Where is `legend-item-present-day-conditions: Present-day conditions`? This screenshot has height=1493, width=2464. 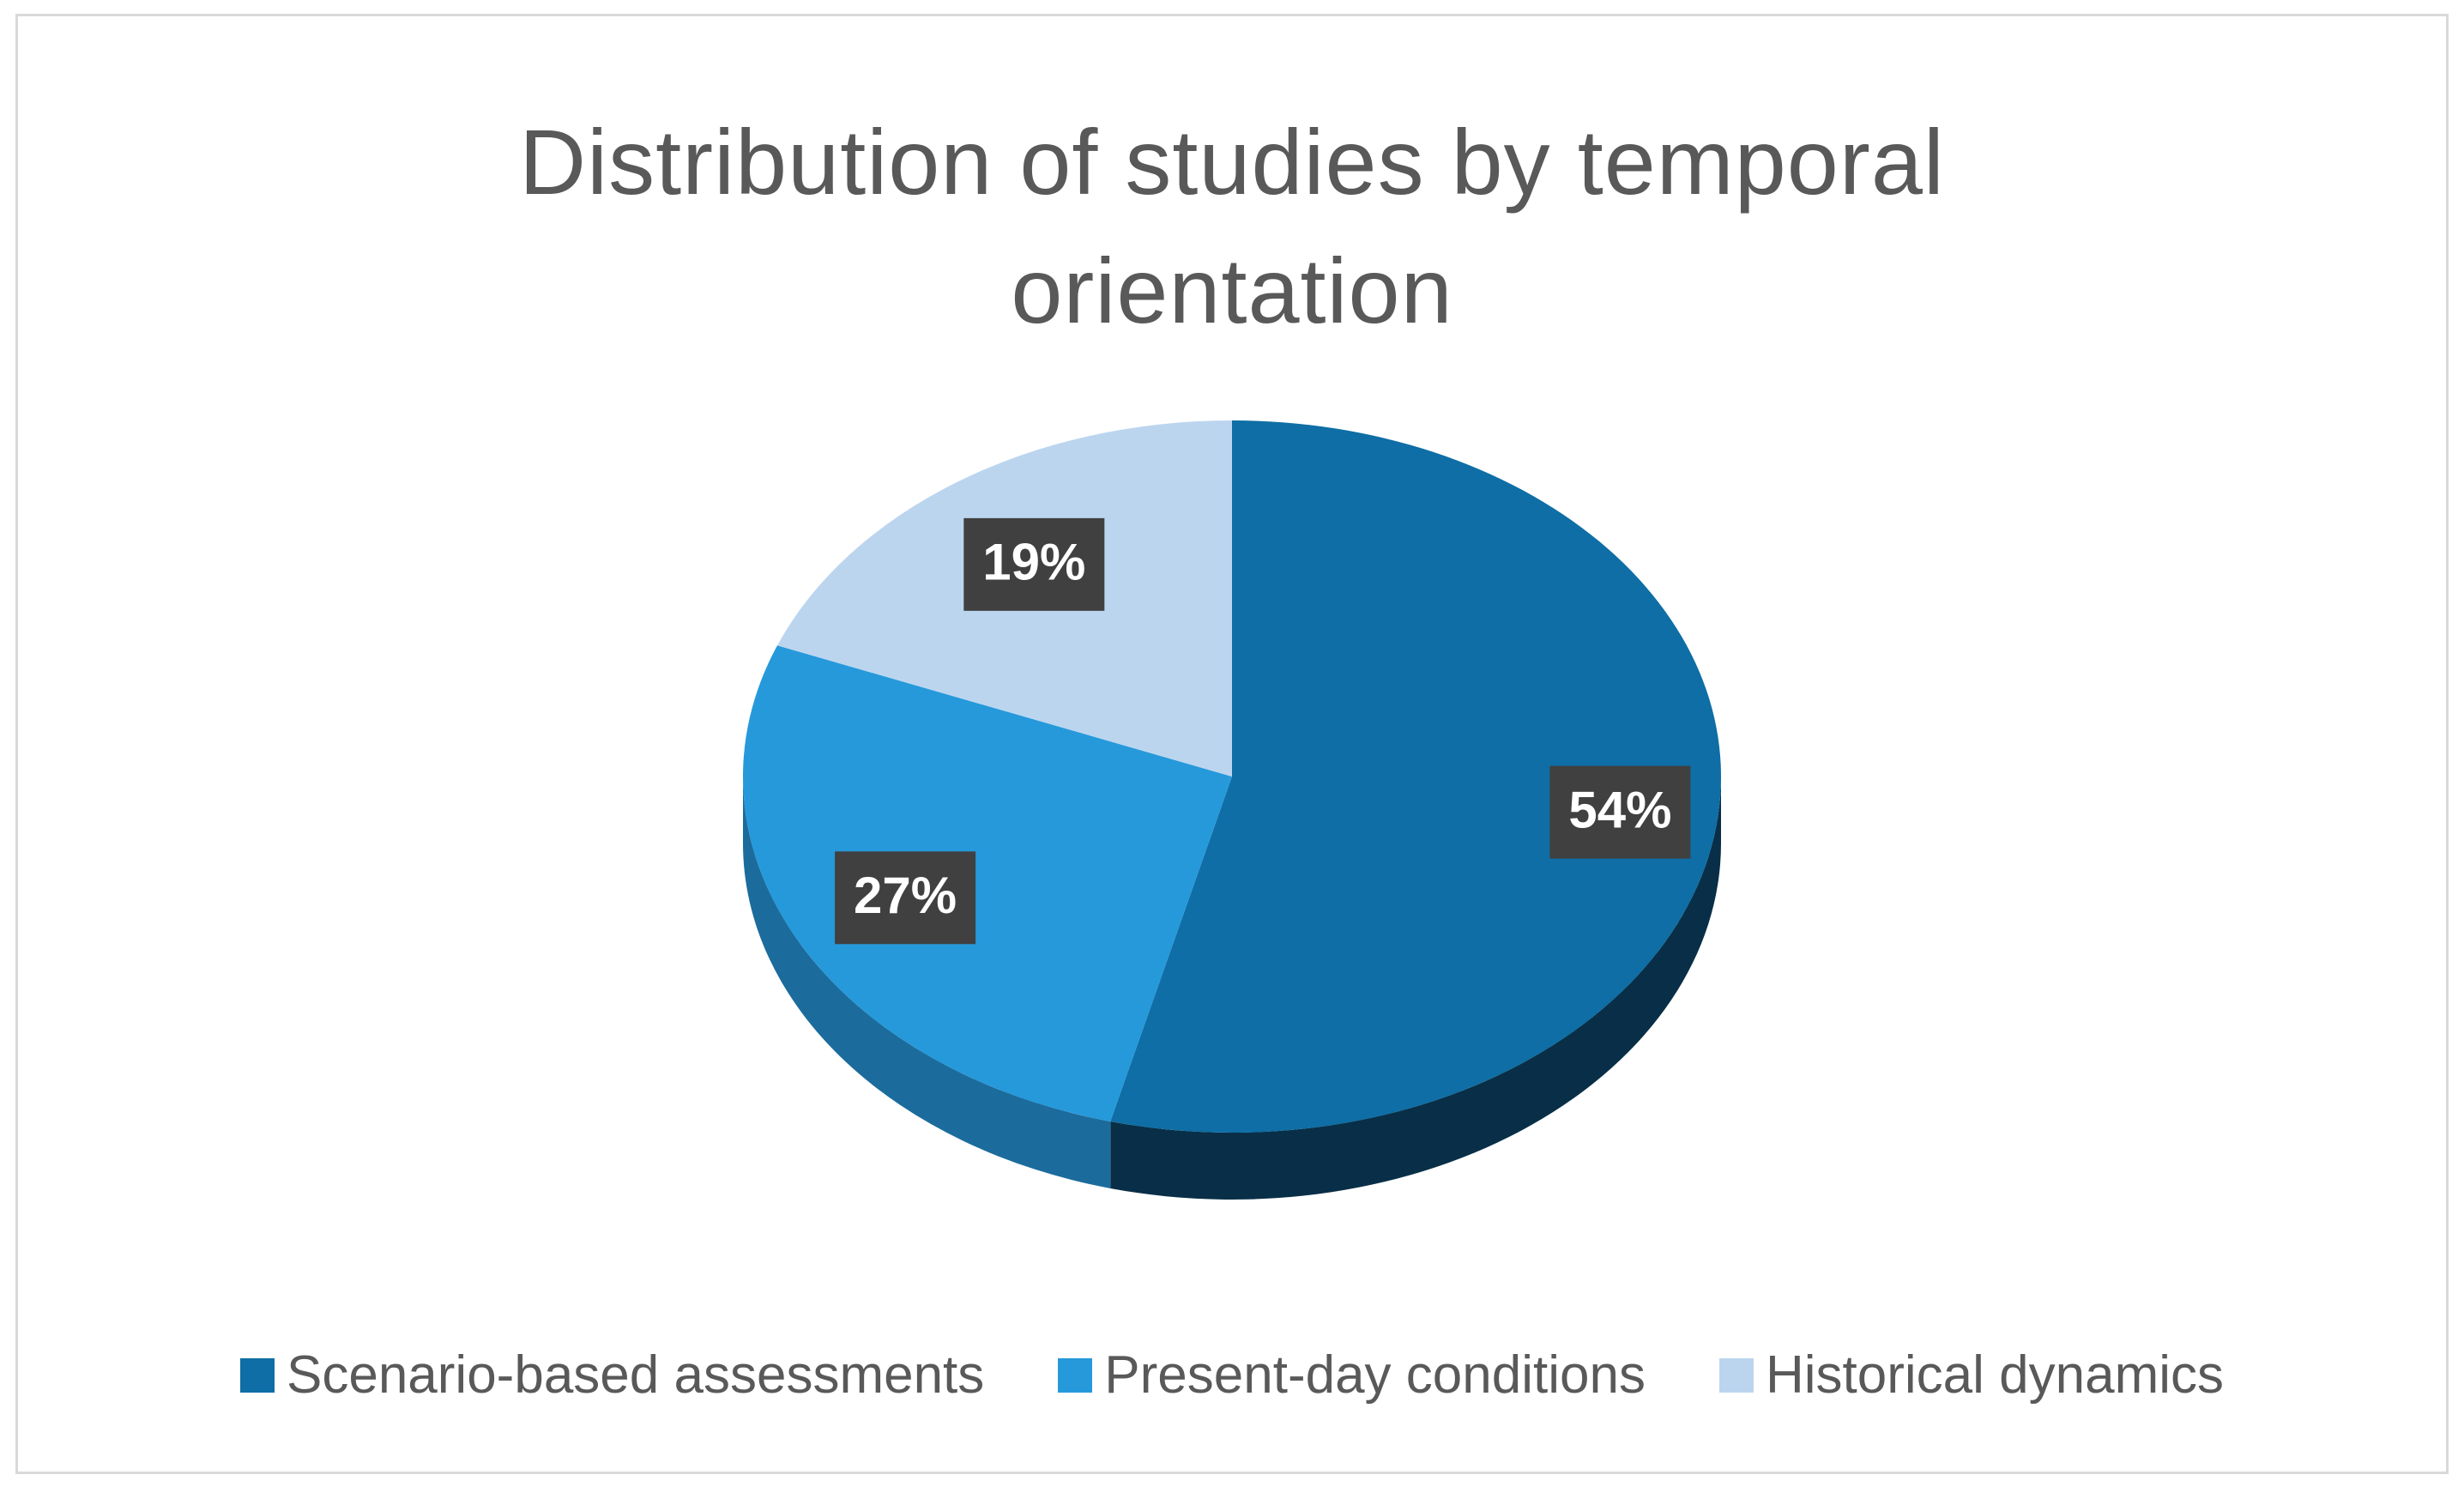
legend-item-present-day-conditions: Present-day conditions is located at coordinates (1352, 1375).